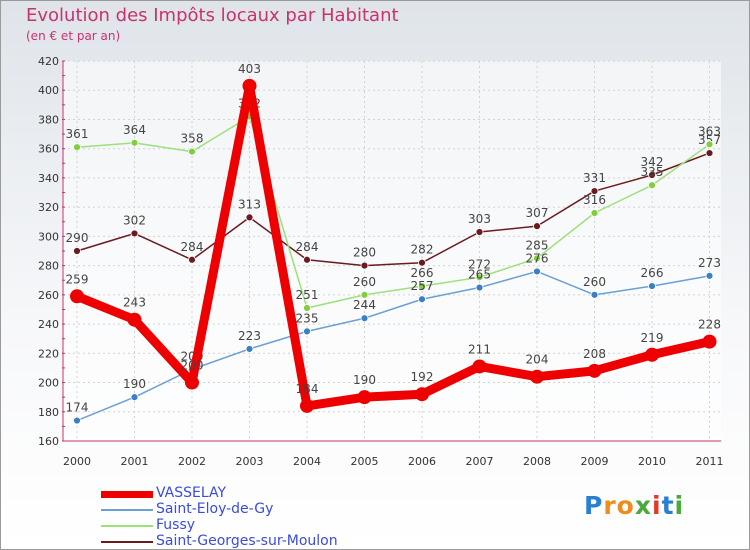 Image resolution: width=750 pixels, height=550 pixels. What do you see at coordinates (709, 263) in the screenshot?
I see `data-label: 273` at bounding box center [709, 263].